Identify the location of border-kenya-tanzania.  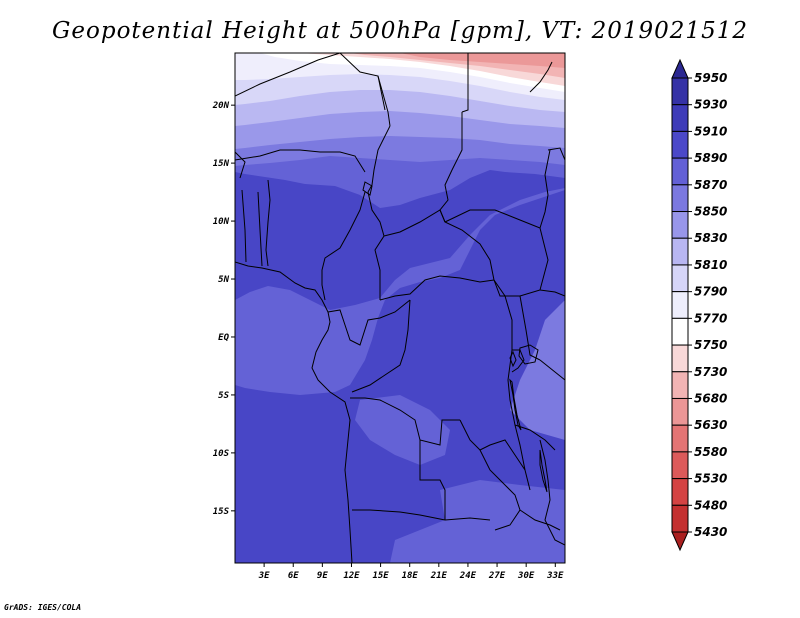
(552, 370).